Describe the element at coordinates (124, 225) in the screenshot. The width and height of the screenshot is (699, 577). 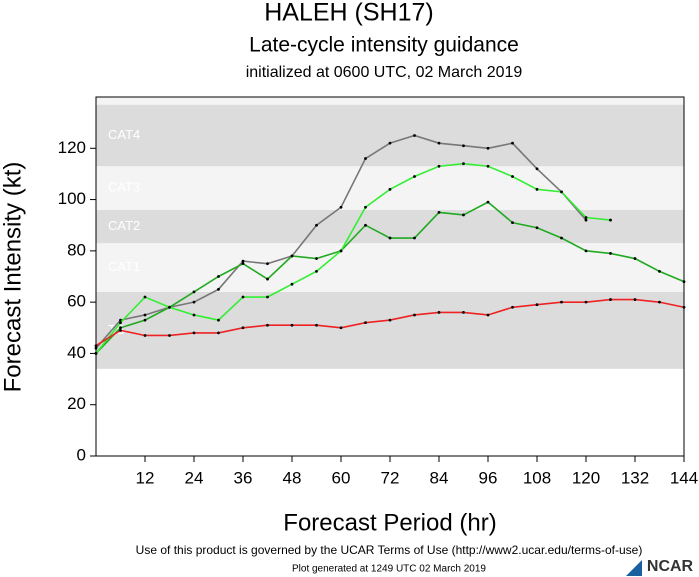
I see `band-label: CAT2` at that location.